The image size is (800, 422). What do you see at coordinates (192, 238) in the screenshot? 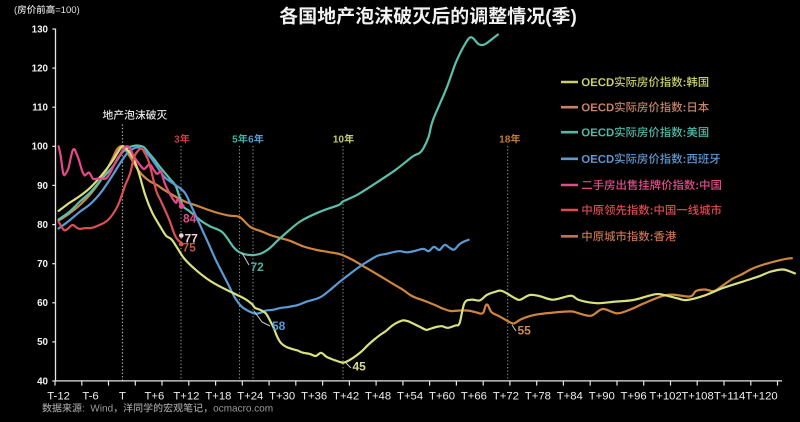
I see `svg-text: 77` at bounding box center [192, 238].